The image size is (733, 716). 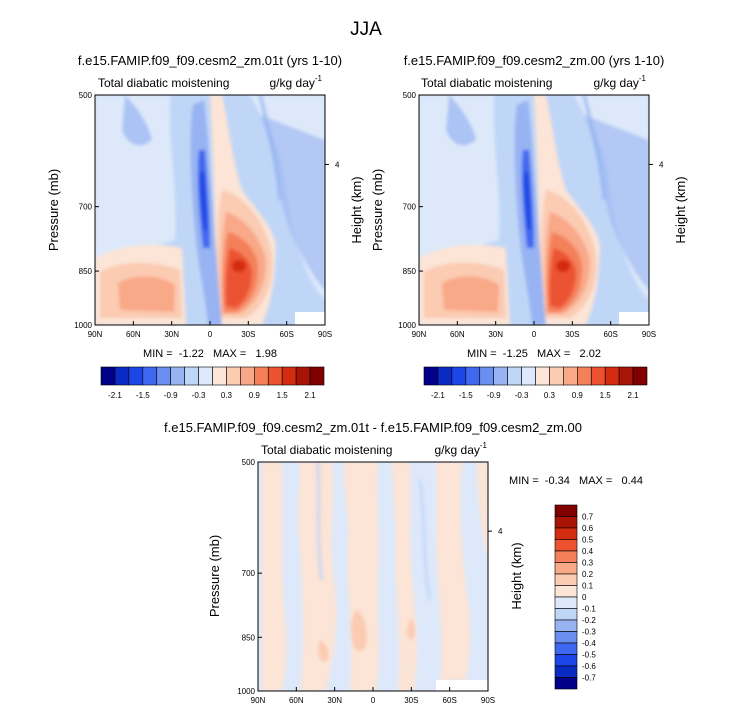 I want to click on panel-3-field, so click(x=373, y=576).